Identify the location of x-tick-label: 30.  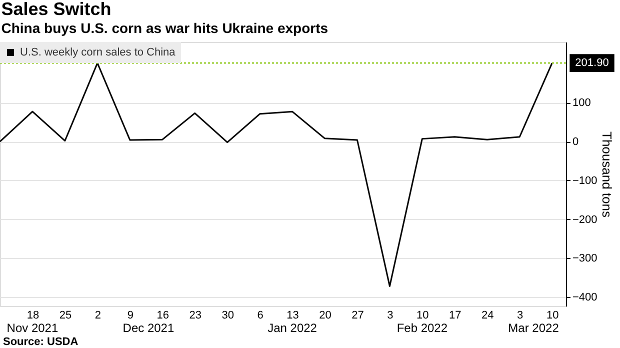
(228, 316).